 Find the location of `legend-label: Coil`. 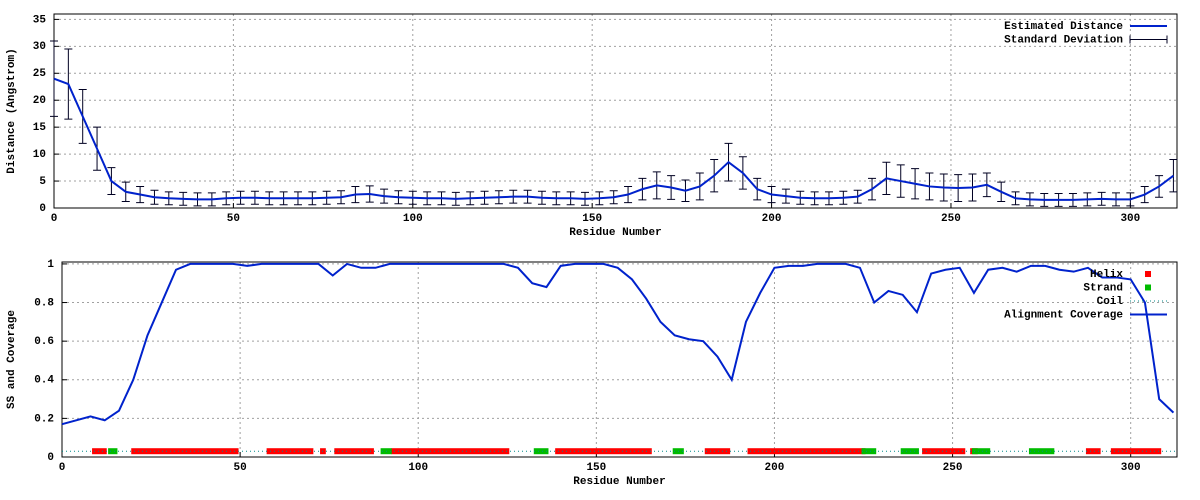

legend-label: Coil is located at coordinates (1110, 302).